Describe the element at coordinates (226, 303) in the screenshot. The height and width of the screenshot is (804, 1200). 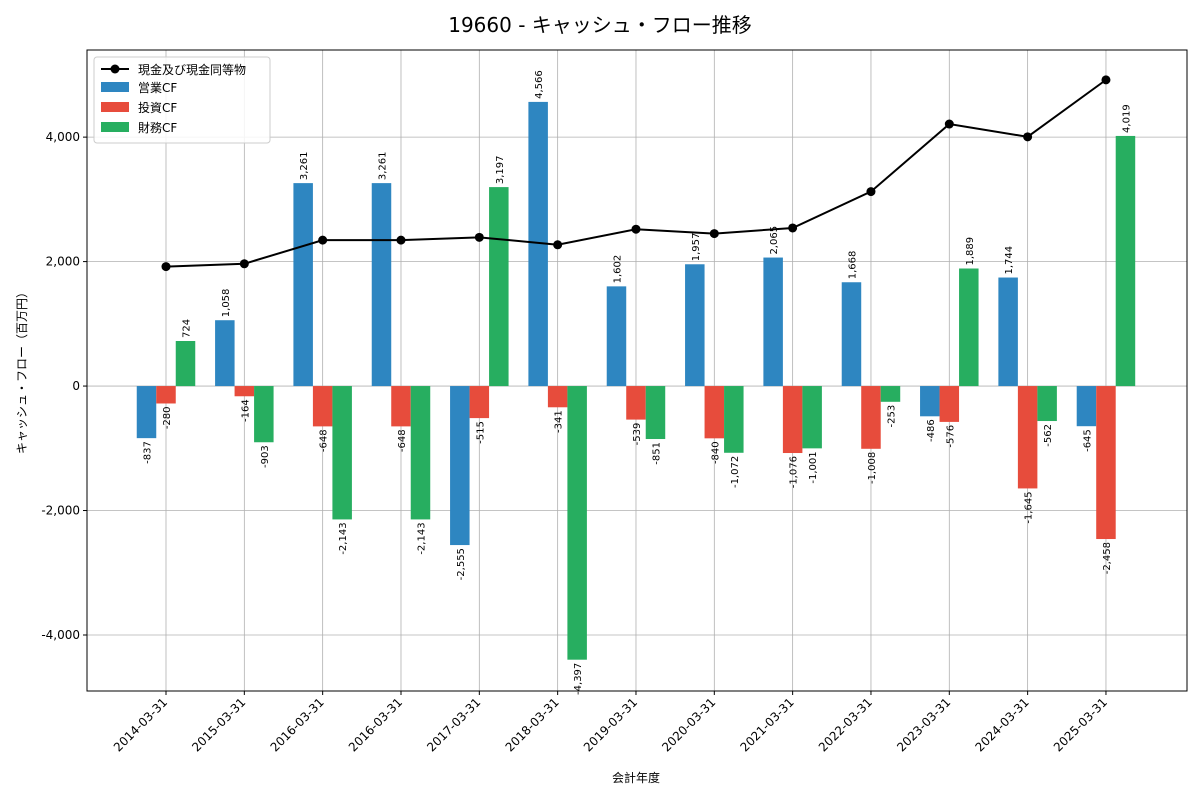
I see `operating-cf-data-label: 1,058` at that location.